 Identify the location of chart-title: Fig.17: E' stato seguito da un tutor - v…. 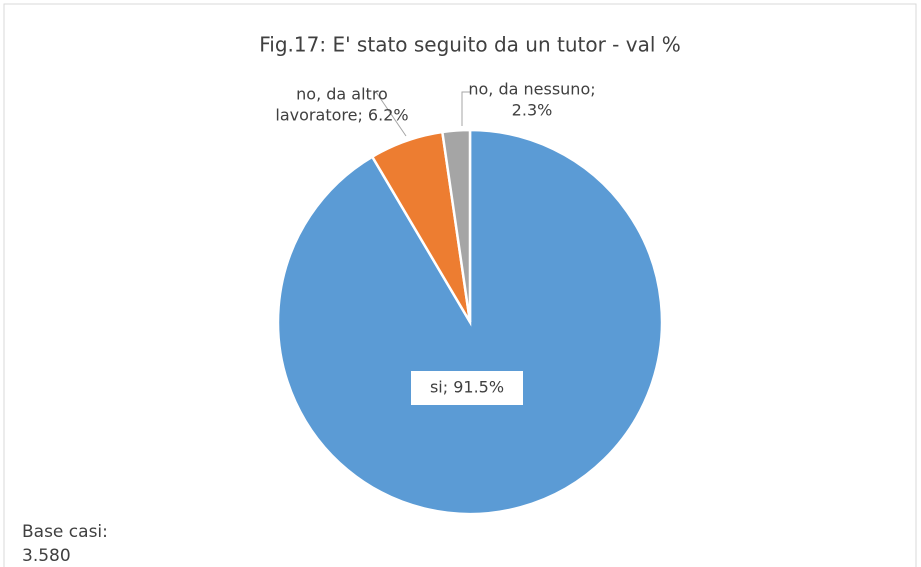
(470, 45).